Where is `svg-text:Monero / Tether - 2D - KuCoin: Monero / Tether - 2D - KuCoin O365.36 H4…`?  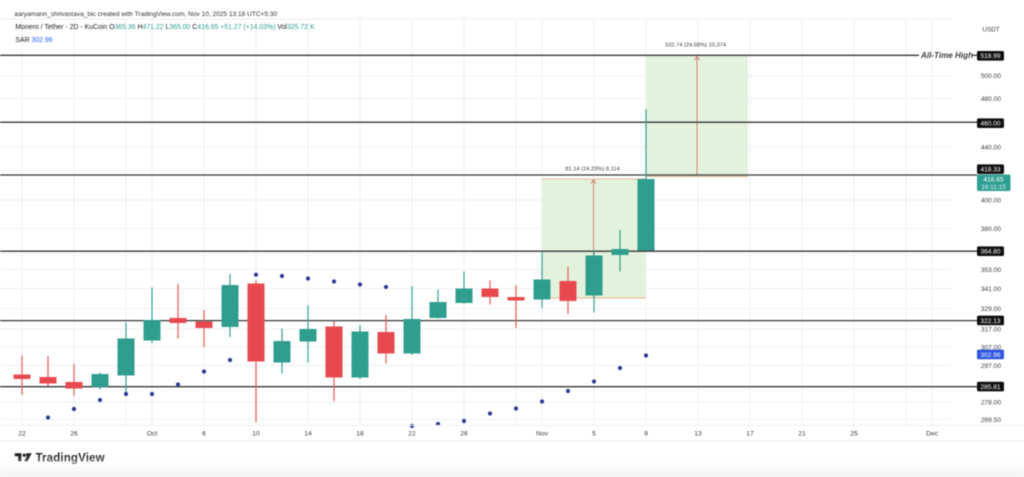
svg-text:Monero / Tether - 2D - KuCoin: Monero / Tether - 2D - KuCoin O365.36 H4… is located at coordinates (165, 27).